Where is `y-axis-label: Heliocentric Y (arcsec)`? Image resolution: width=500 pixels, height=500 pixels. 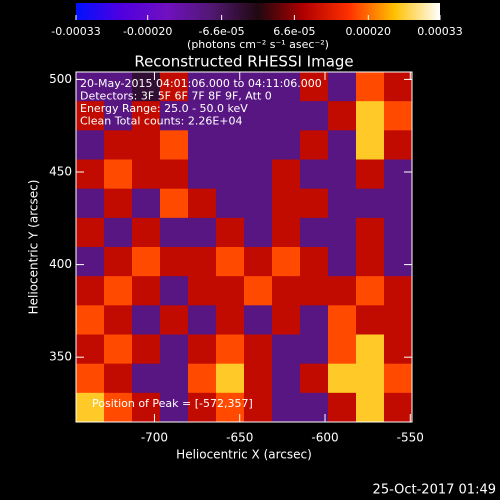
y-axis-label: Heliocentric Y (arcsec) is located at coordinates (34, 247).